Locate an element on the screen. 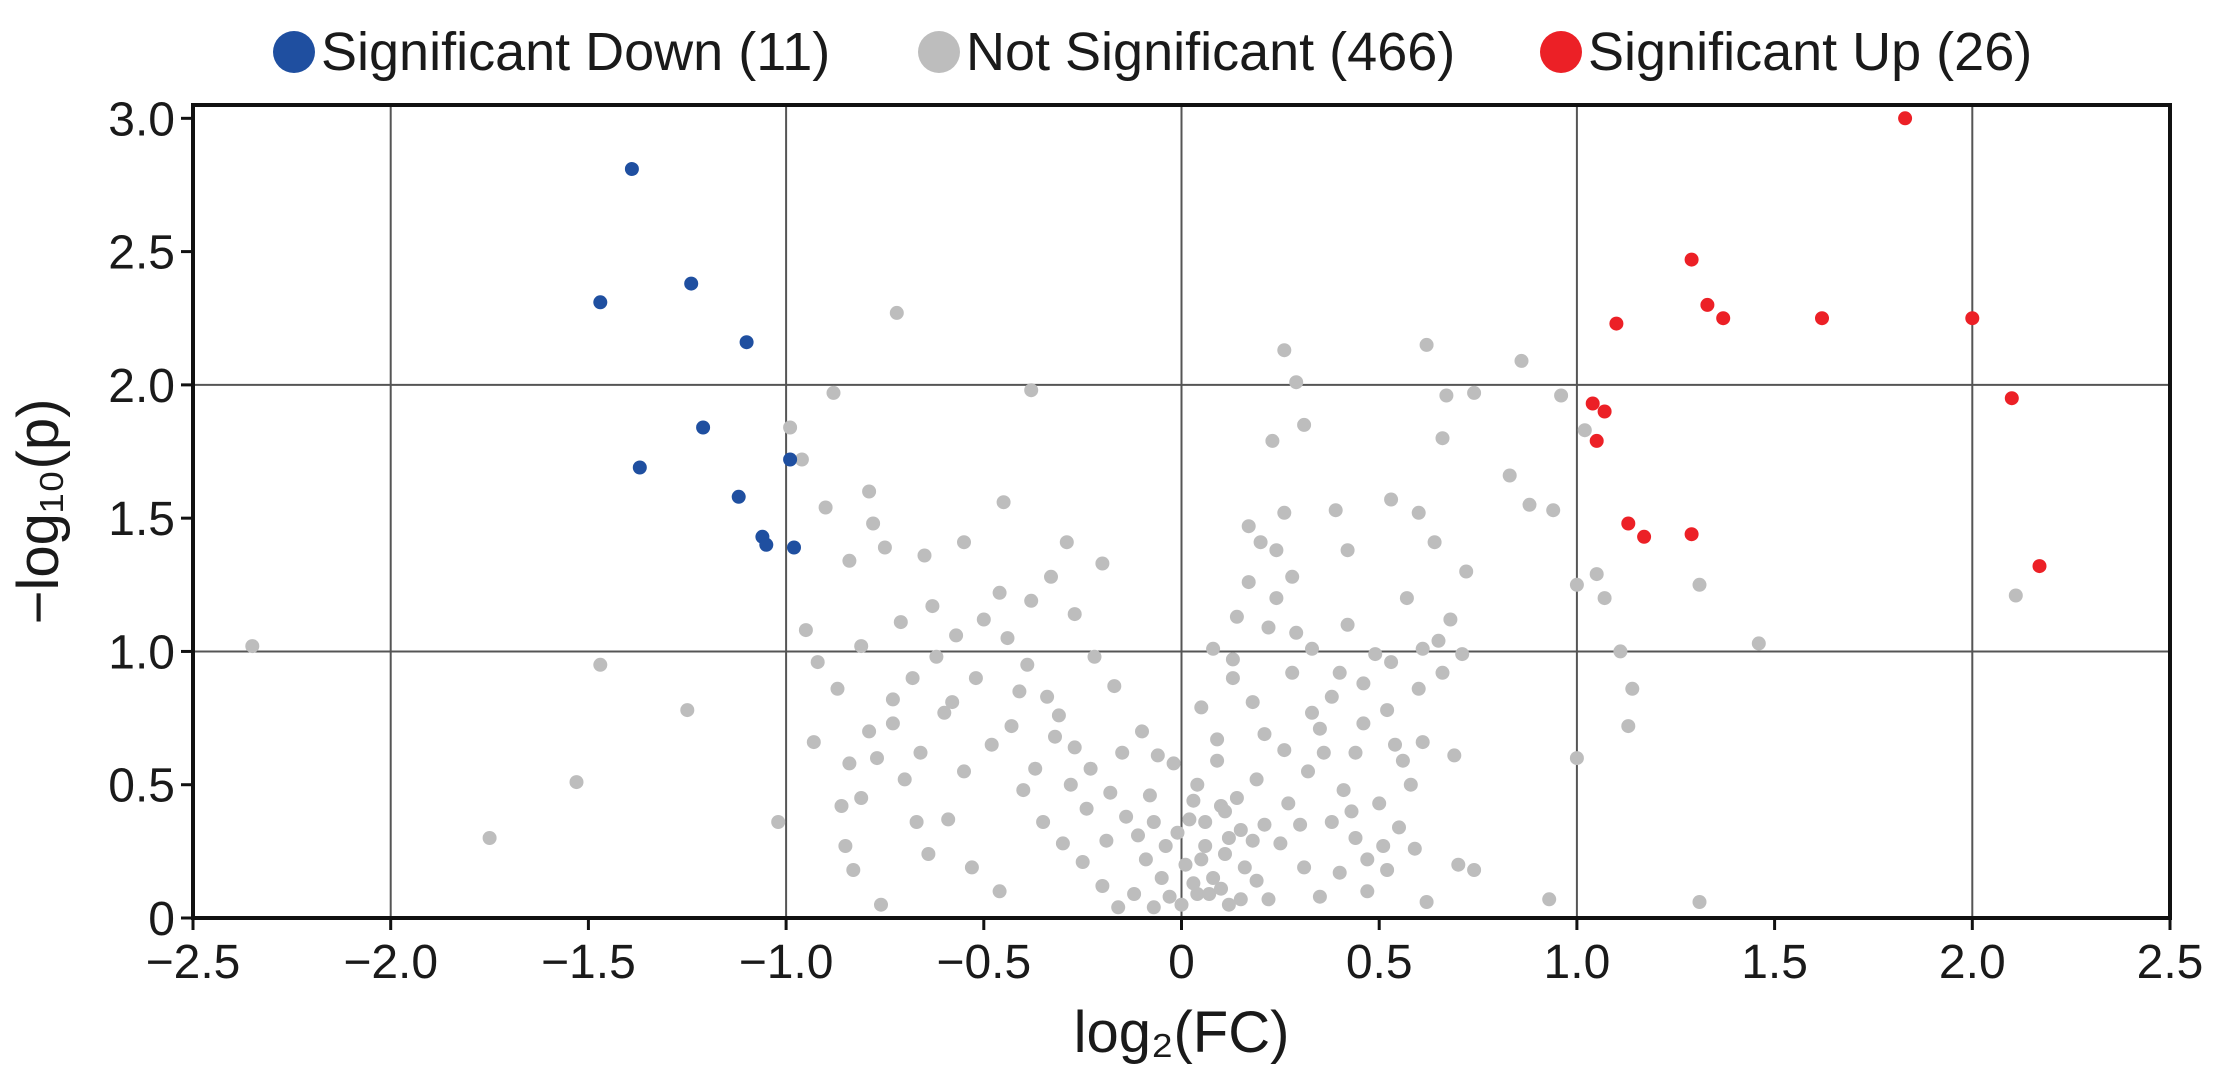 The width and height of the screenshot is (2222, 1085). not-significant-marker-icon is located at coordinates (939, 52).